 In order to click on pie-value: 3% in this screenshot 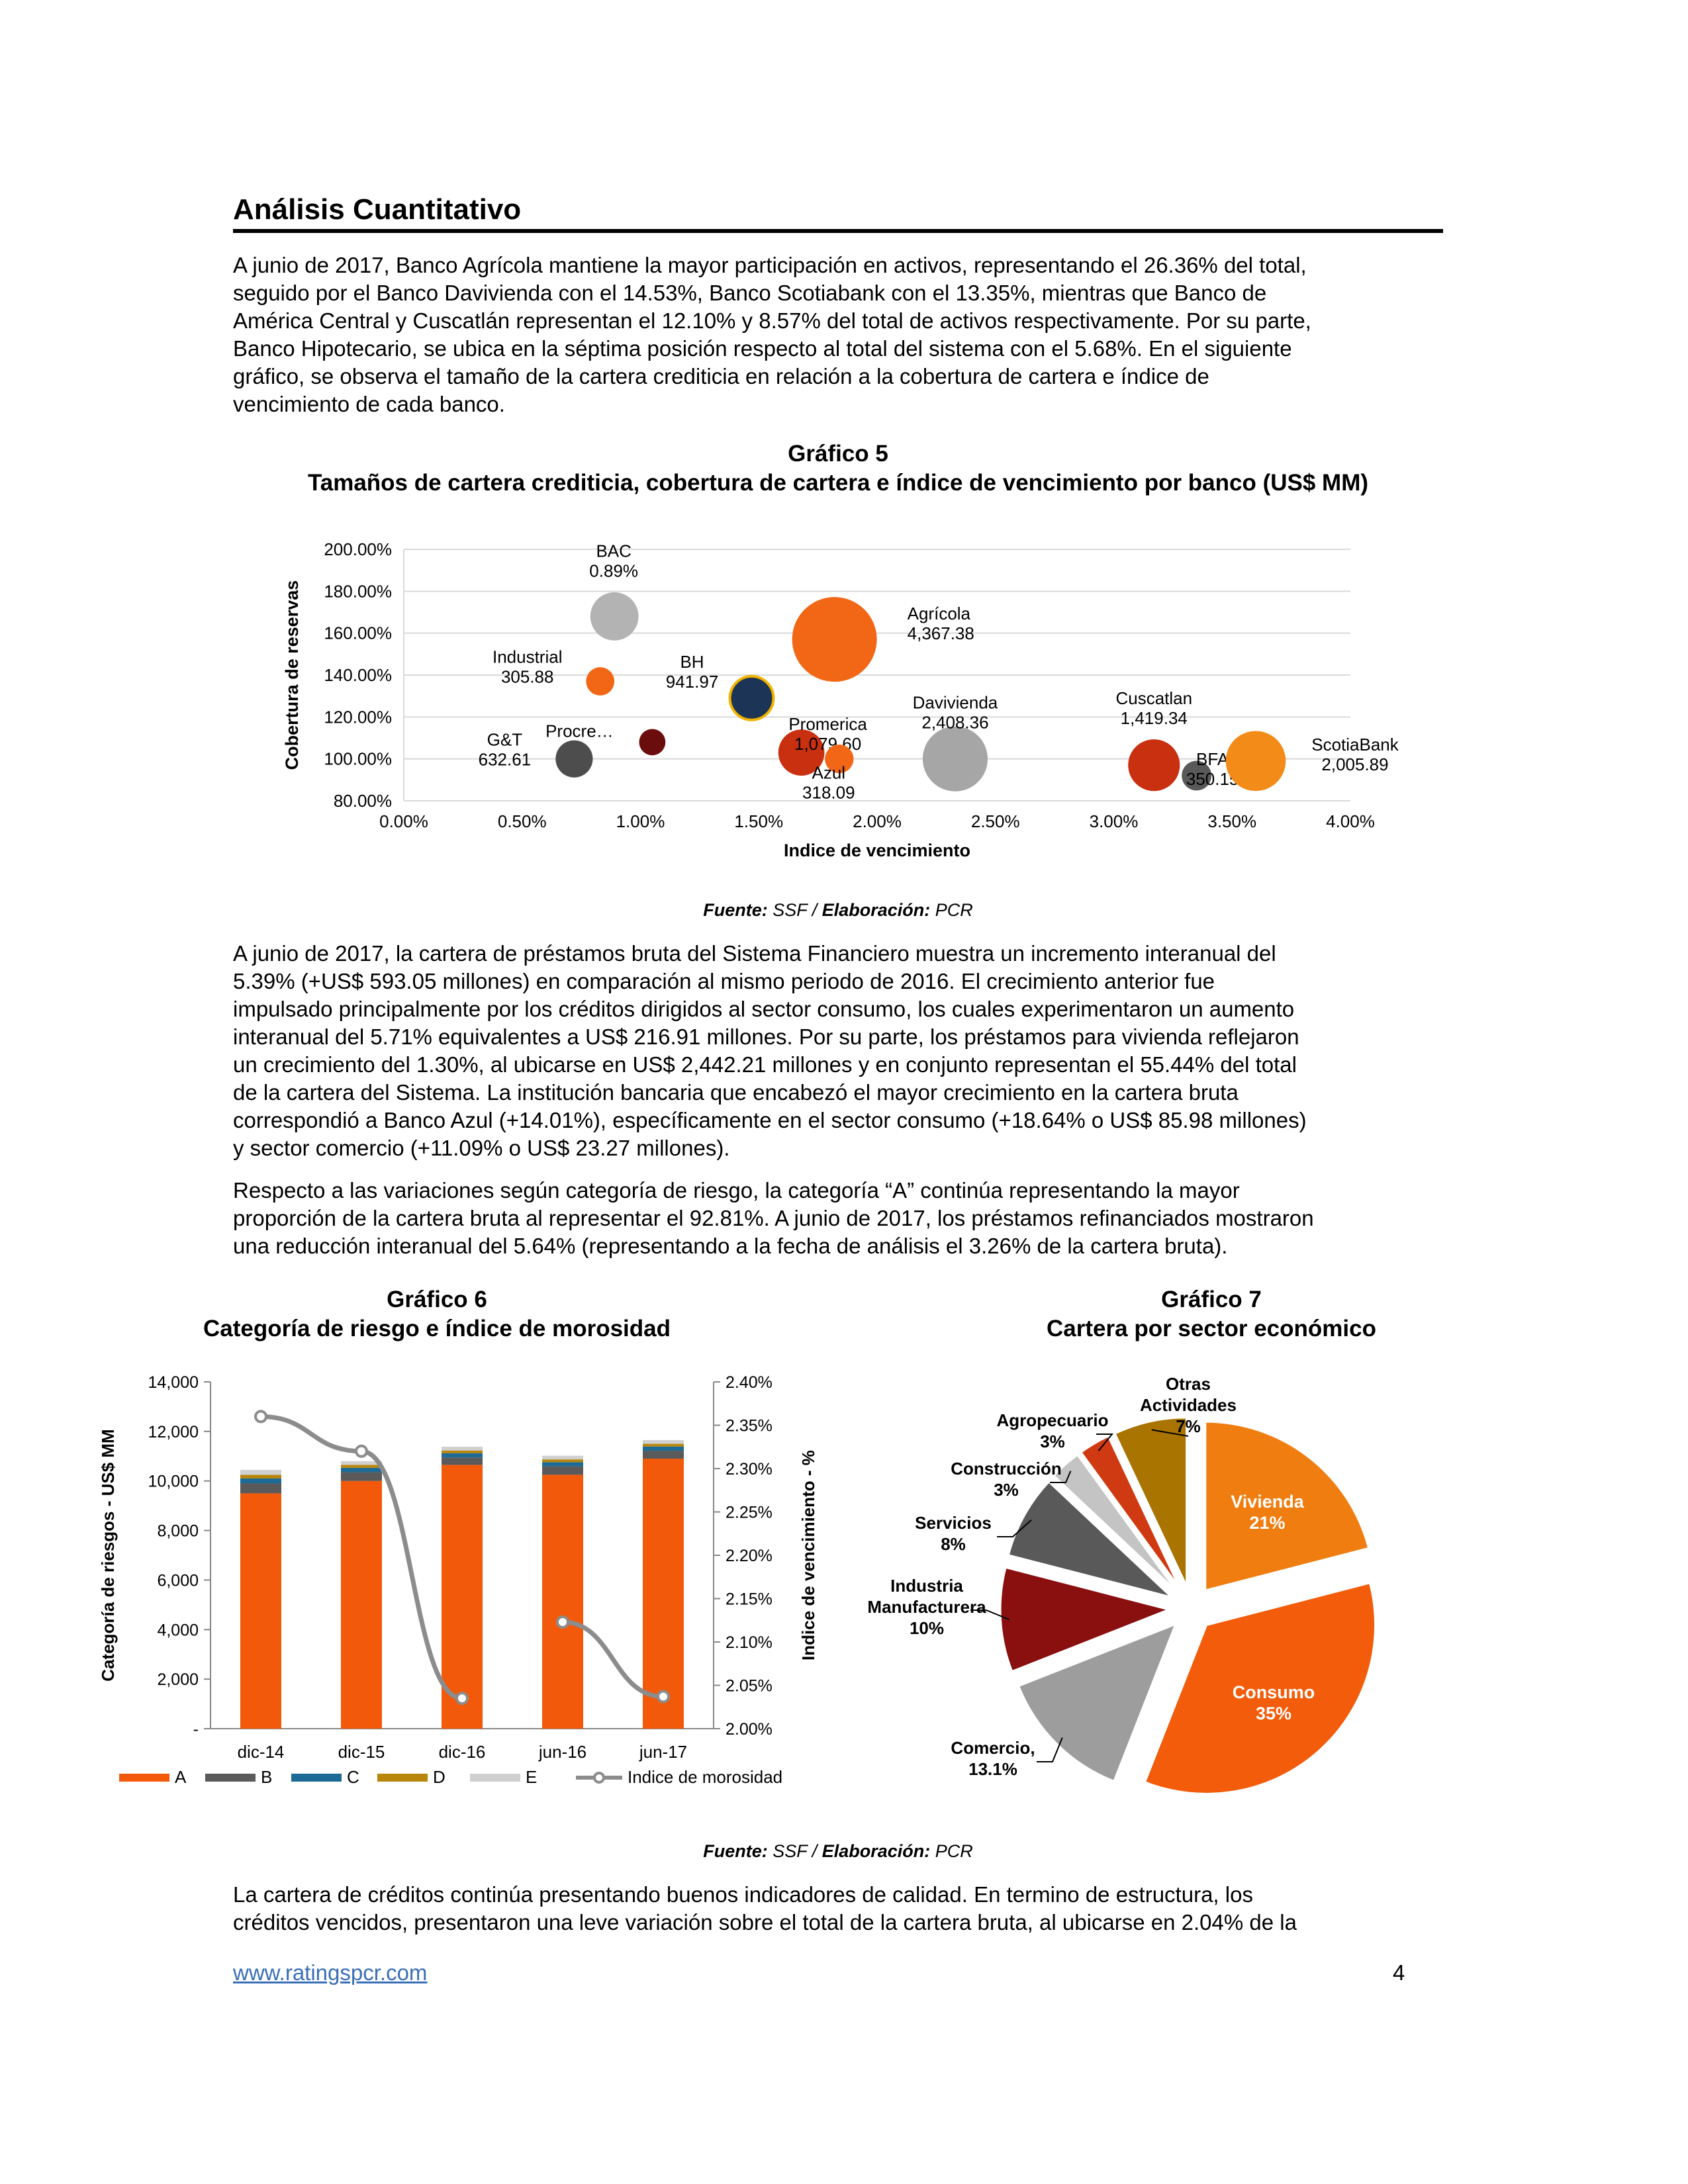, I will do `click(1006, 1490)`.